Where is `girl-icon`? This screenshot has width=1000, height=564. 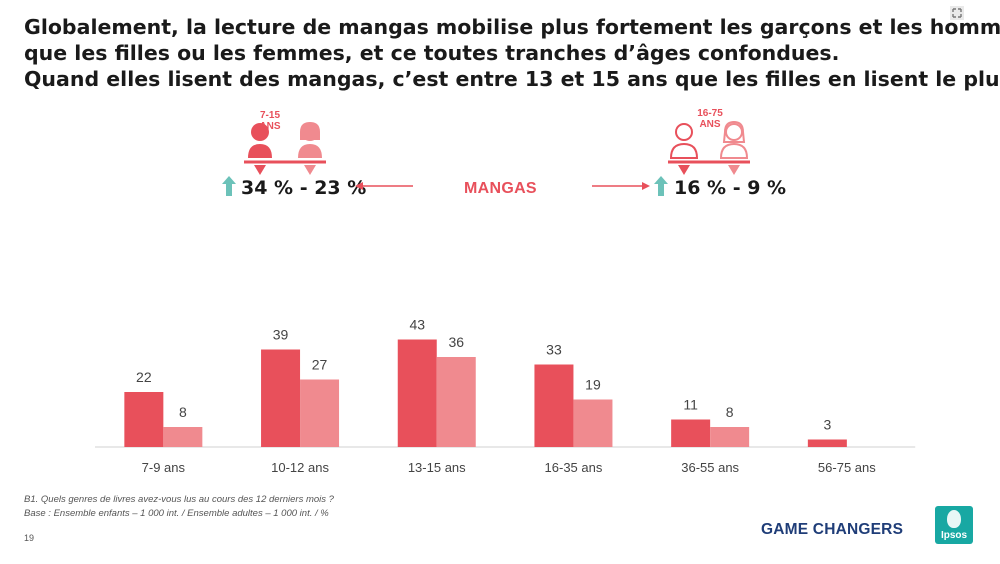
girl-icon is located at coordinates (310, 140).